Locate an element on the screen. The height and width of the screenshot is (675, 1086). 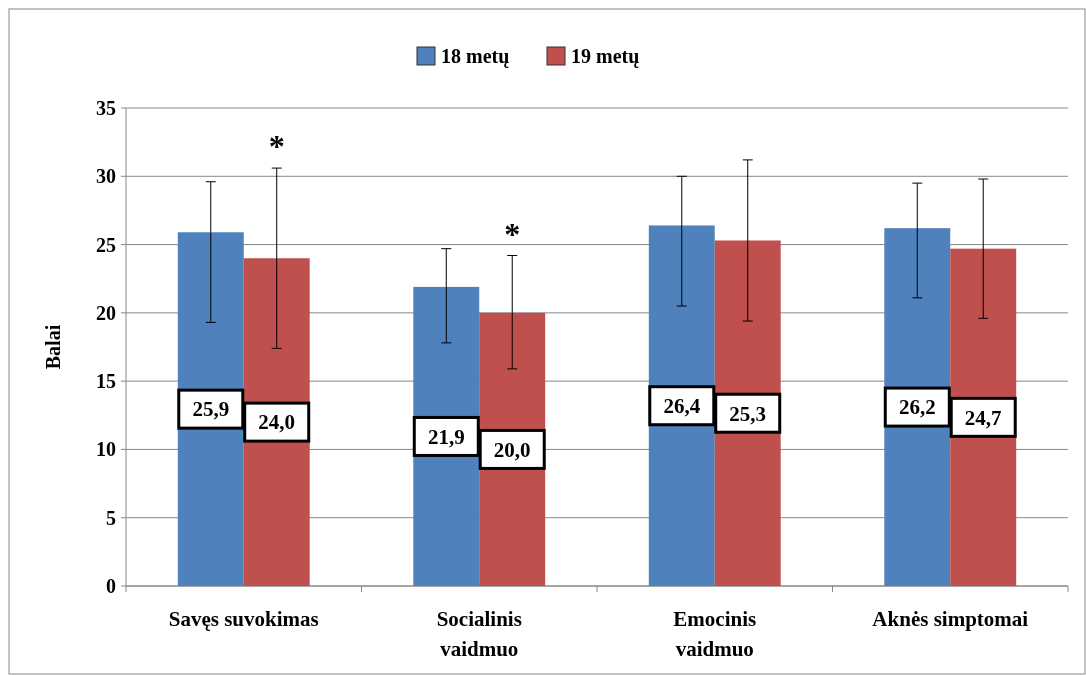
y-tick-label: 10 is located at coordinates (106, 449).